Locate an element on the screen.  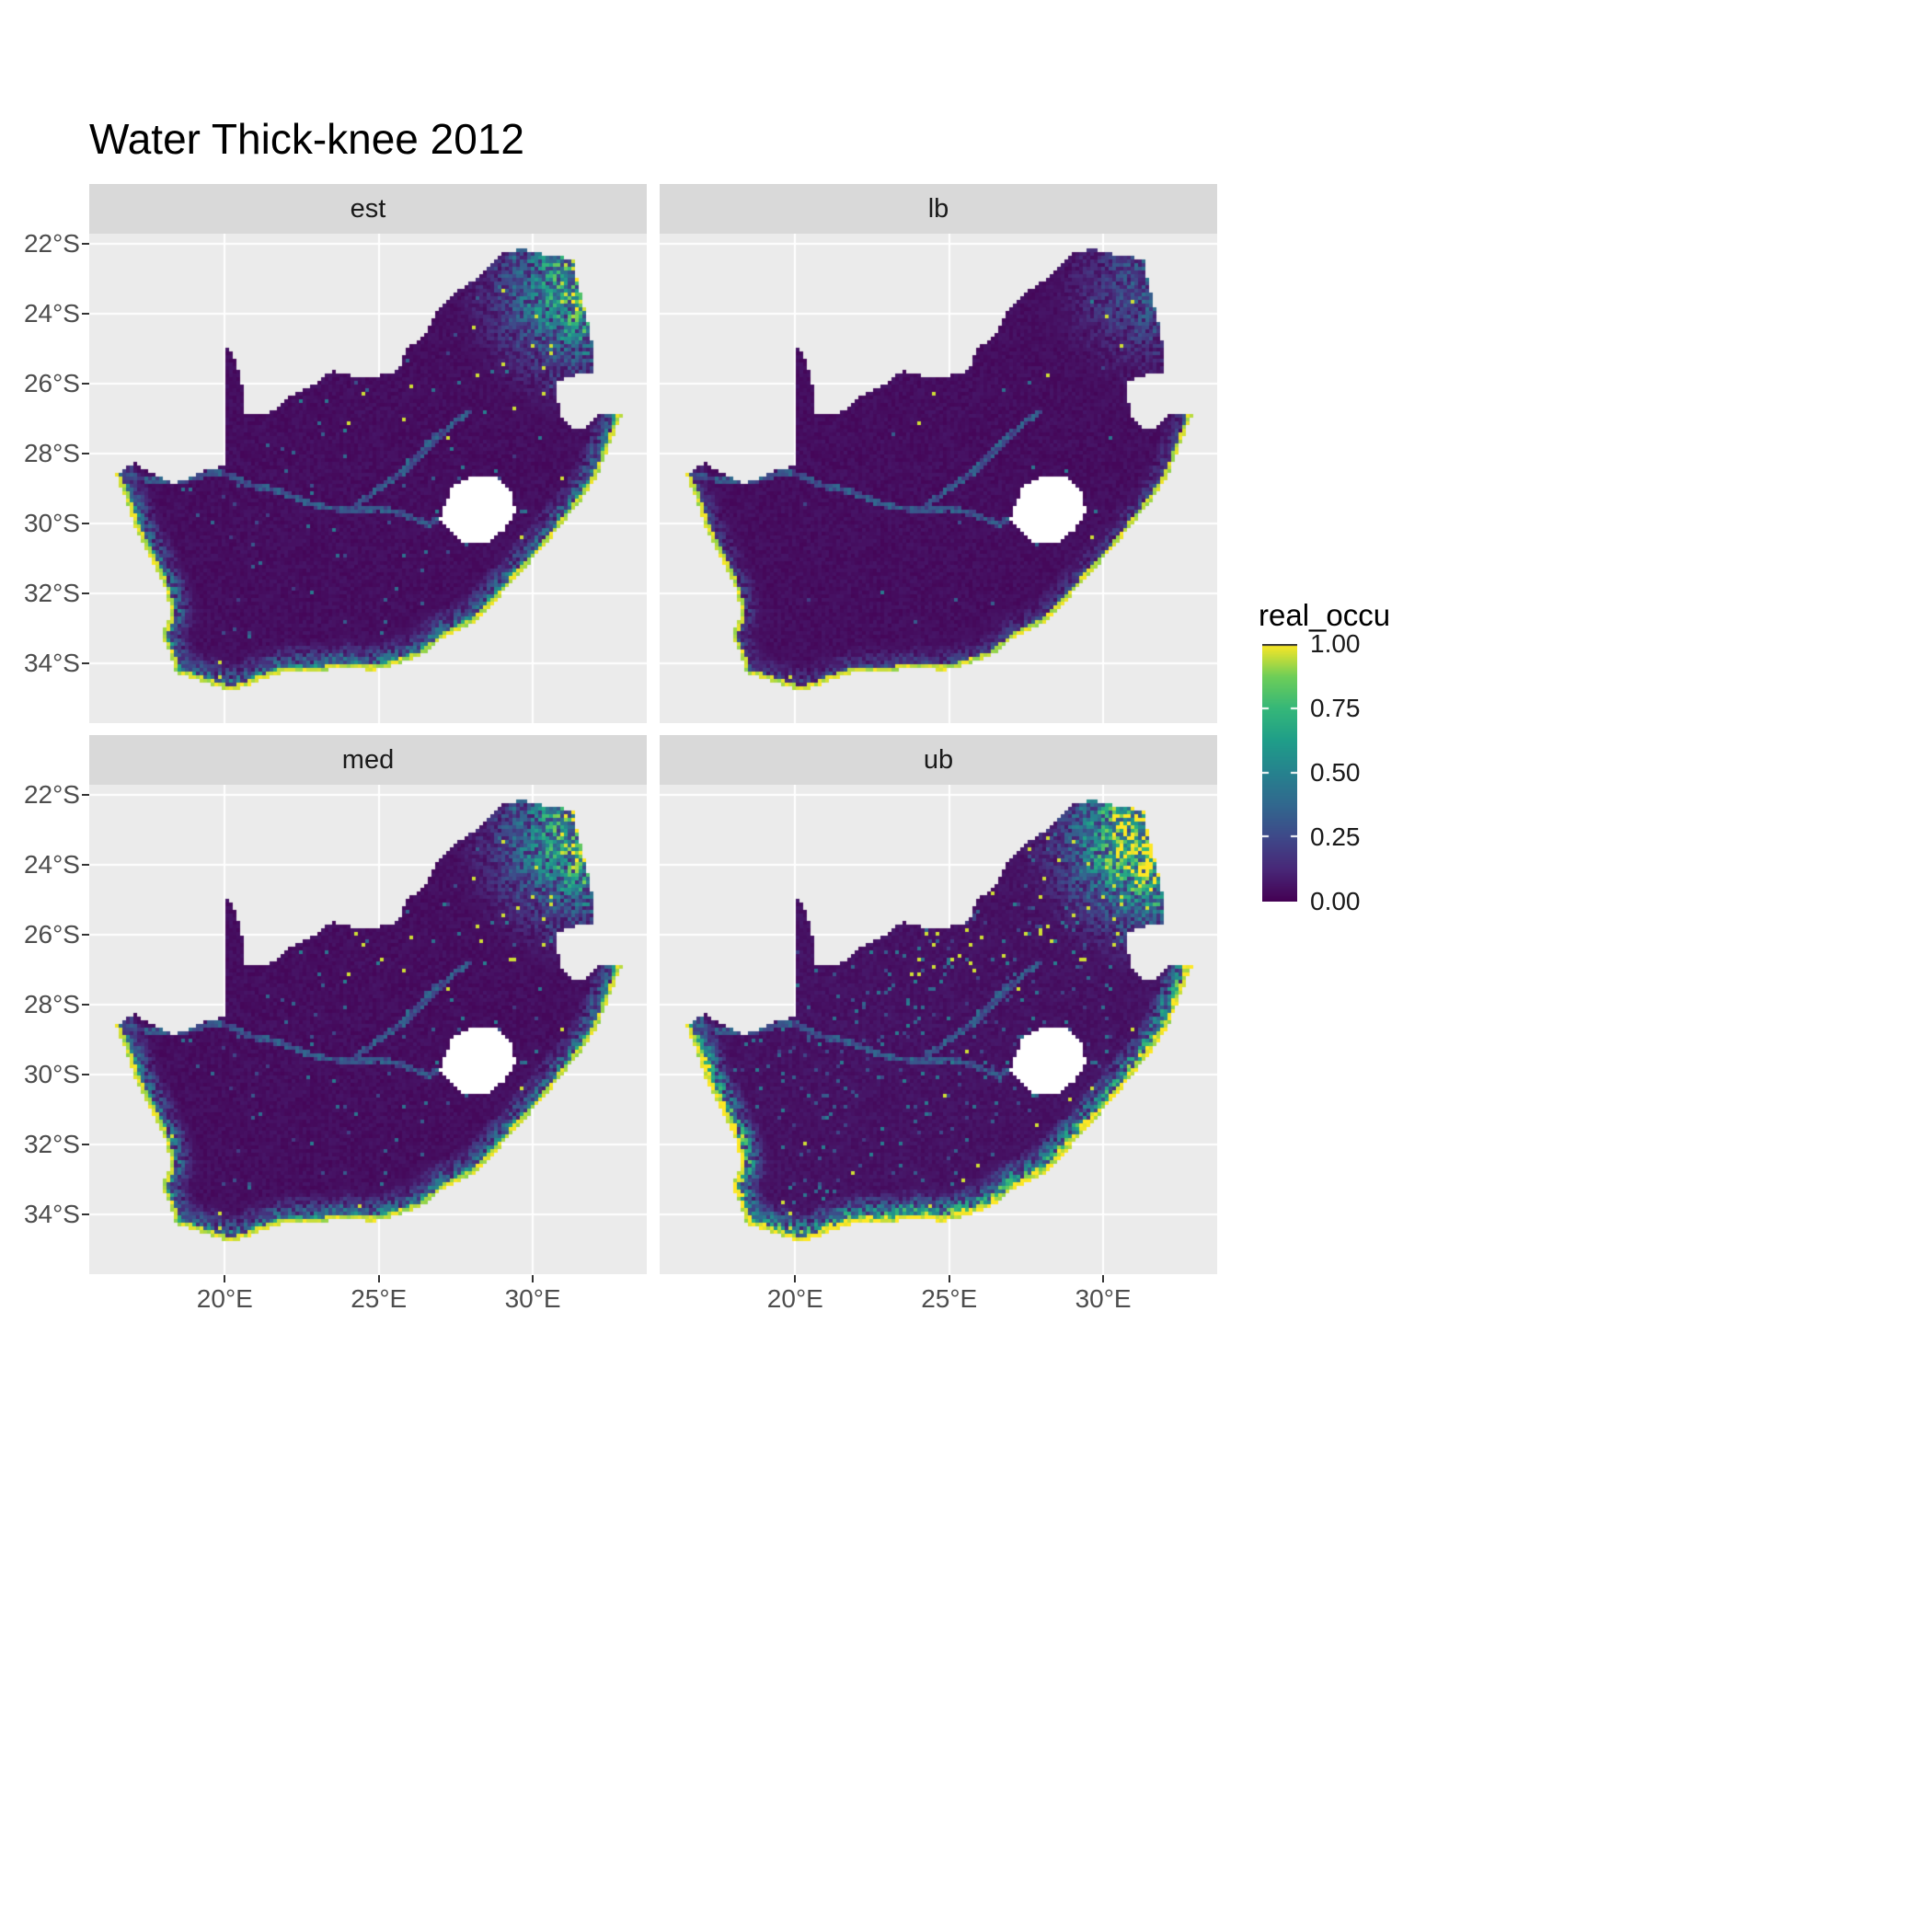
facet-strip-med: med is located at coordinates (368, 760).